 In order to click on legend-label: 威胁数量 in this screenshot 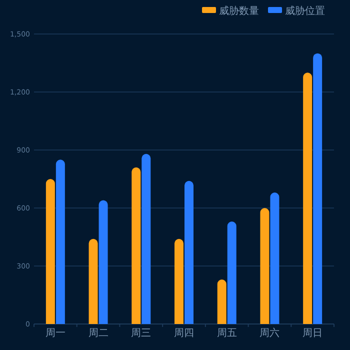, I will do `click(239, 11)`.